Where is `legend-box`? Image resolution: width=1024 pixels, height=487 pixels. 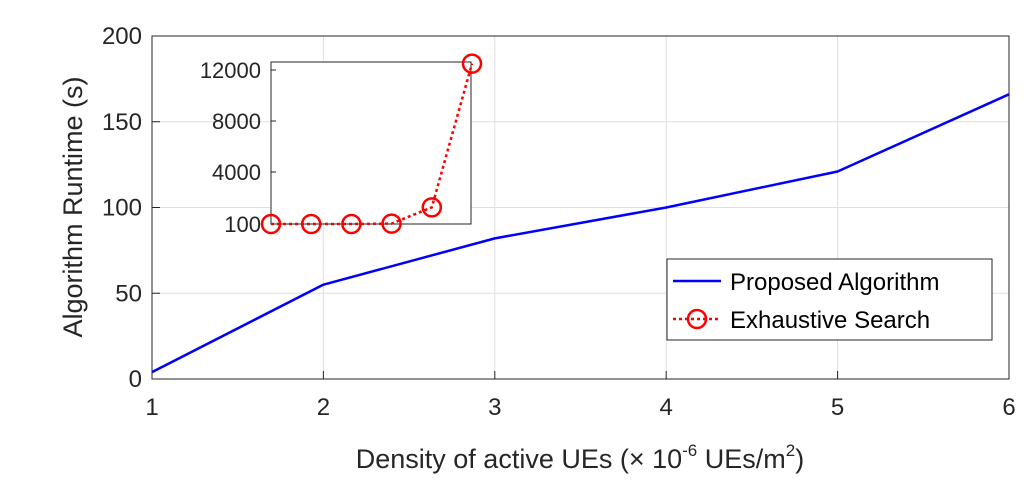 legend-box is located at coordinates (829, 299).